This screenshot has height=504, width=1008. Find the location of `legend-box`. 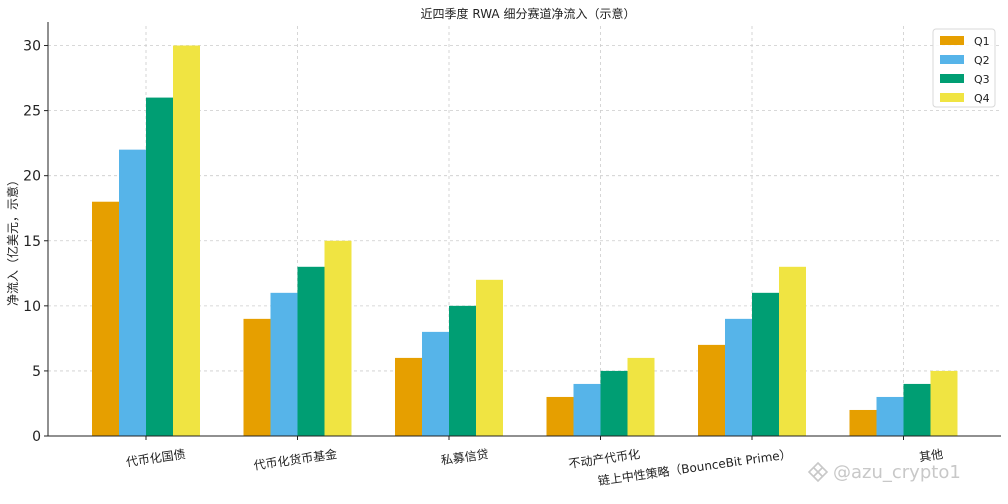

legend-box is located at coordinates (964, 68).